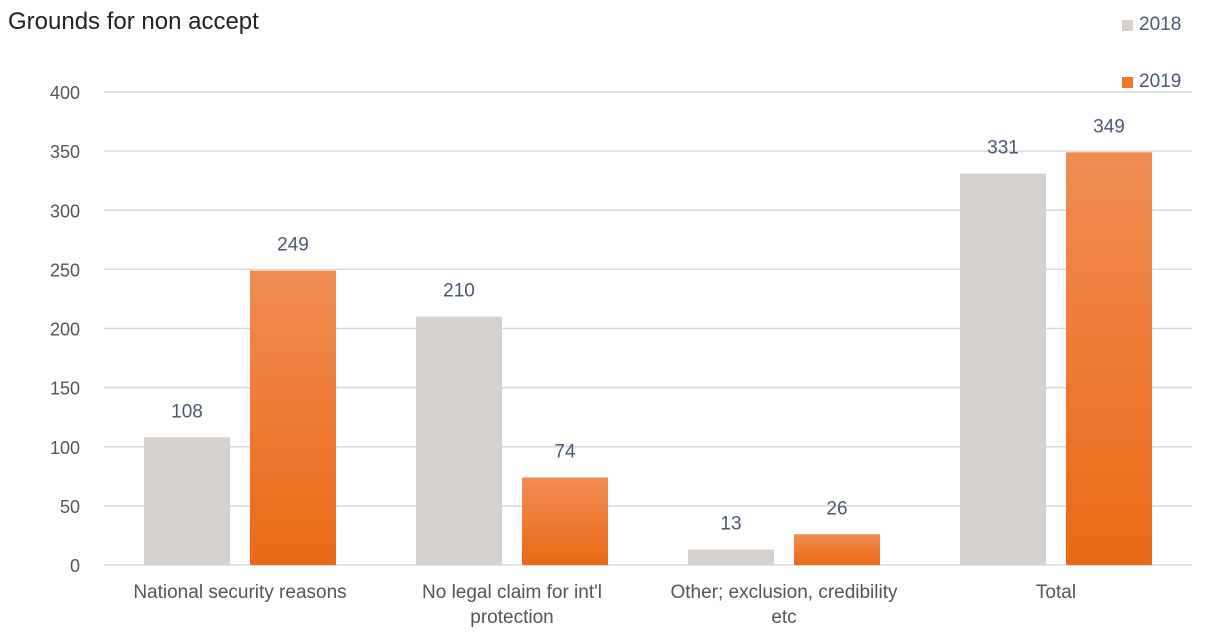 The width and height of the screenshot is (1220, 632). What do you see at coordinates (511, 617) in the screenshot?
I see `category-label: protection` at bounding box center [511, 617].